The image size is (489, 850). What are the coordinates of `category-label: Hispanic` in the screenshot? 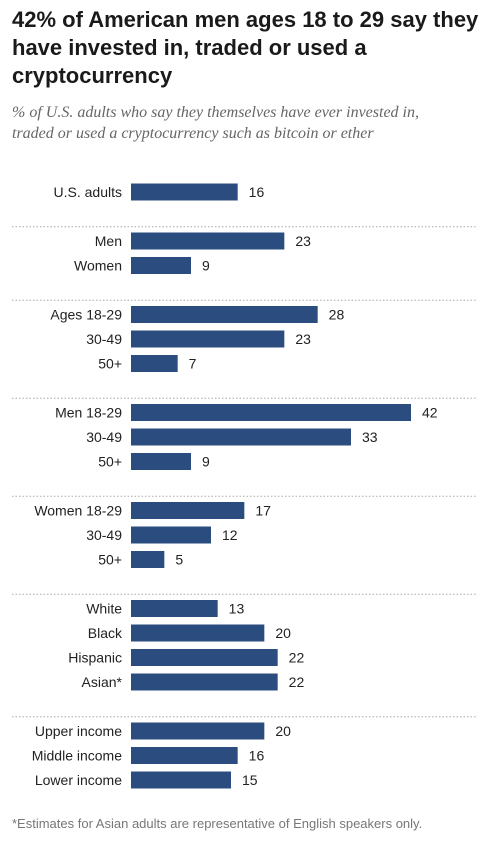 It's located at (95, 658).